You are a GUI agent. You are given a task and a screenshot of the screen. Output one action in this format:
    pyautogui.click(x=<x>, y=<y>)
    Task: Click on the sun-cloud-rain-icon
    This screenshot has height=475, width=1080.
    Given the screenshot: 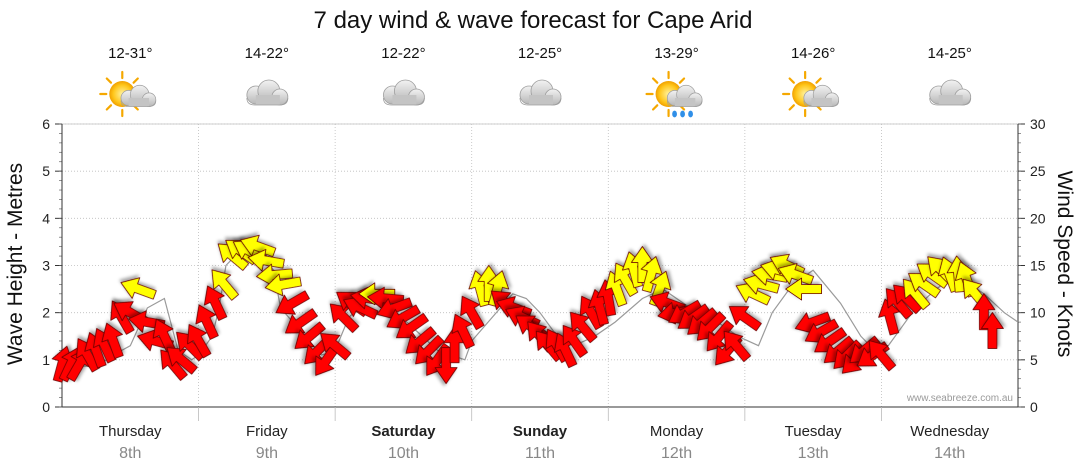 What is the action you would take?
    pyautogui.click(x=674, y=94)
    